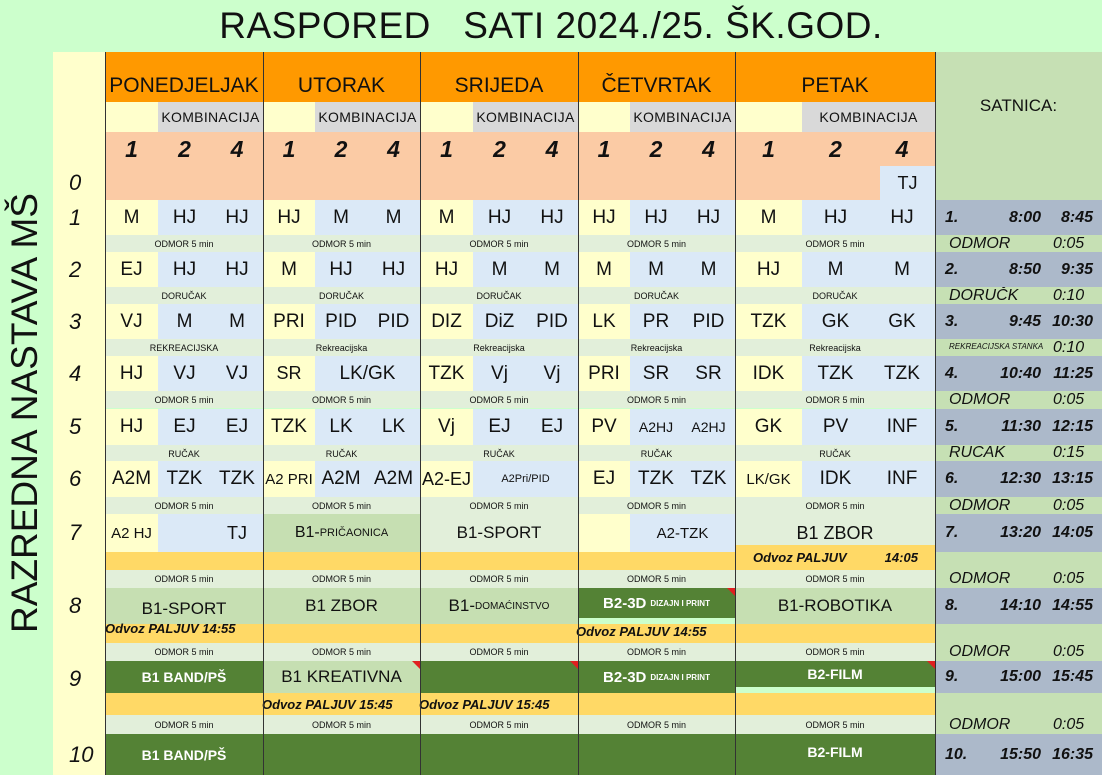 The width and height of the screenshot is (1102, 775). Describe the element at coordinates (956, 754) in the screenshot. I see `satnica-number: 10.` at that location.